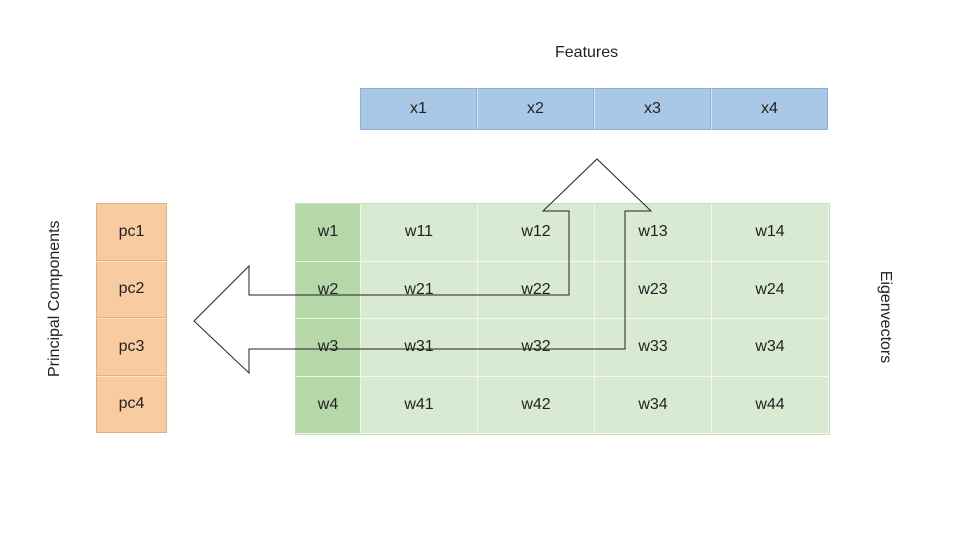 The image size is (960, 540). I want to click on feature-cell: x4, so click(769, 109).